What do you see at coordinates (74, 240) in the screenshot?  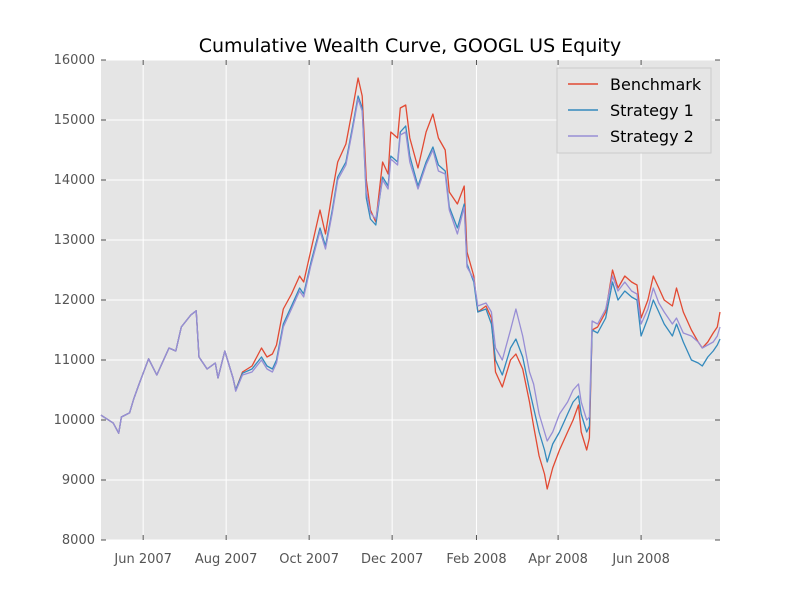 I see `y-tick-label: 13000` at bounding box center [74, 240].